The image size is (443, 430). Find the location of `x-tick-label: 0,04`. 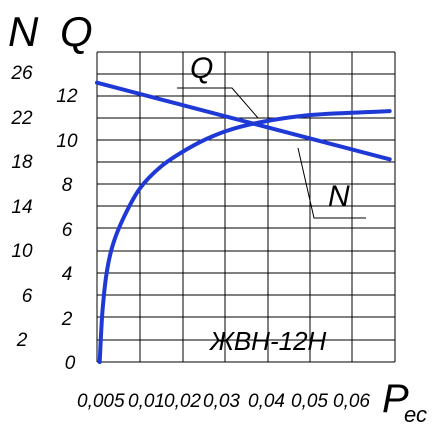

x-tick-label: 0,04 is located at coordinates (266, 401).